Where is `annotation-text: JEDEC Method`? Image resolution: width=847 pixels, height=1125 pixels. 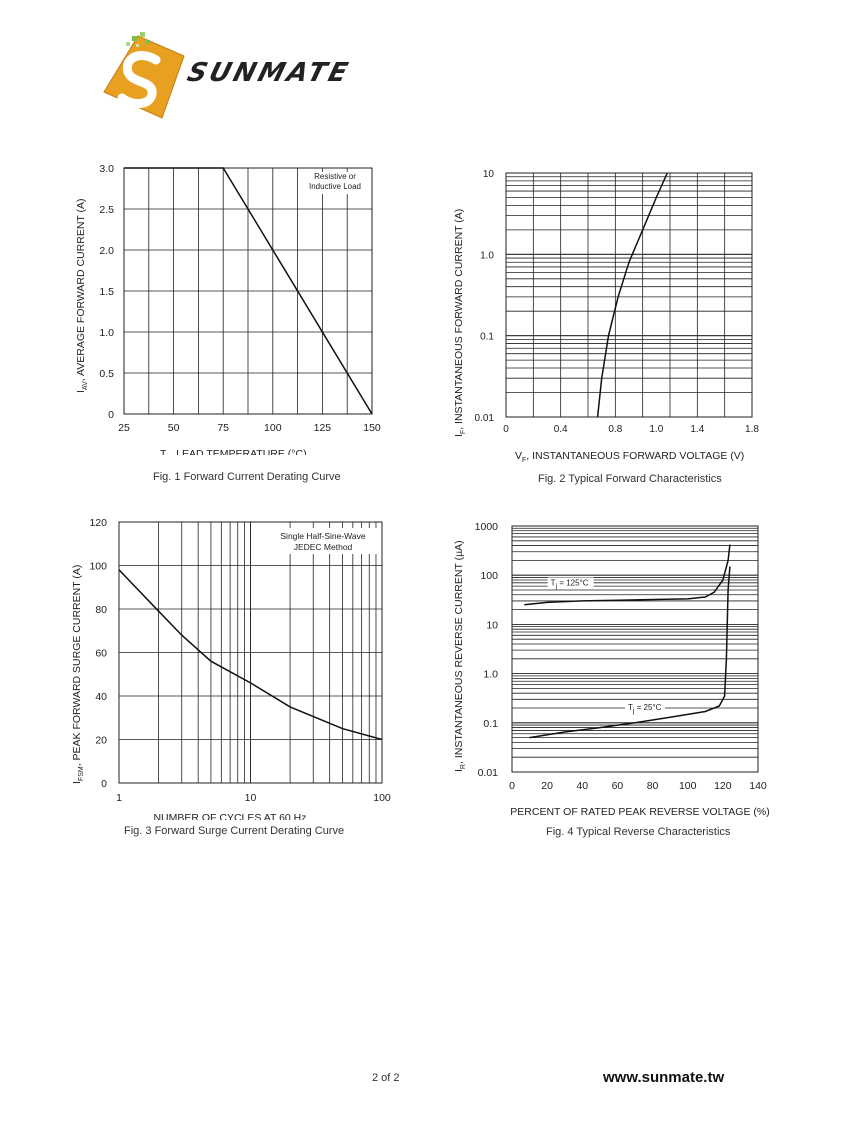 annotation-text: JEDEC Method is located at coordinates (323, 547).